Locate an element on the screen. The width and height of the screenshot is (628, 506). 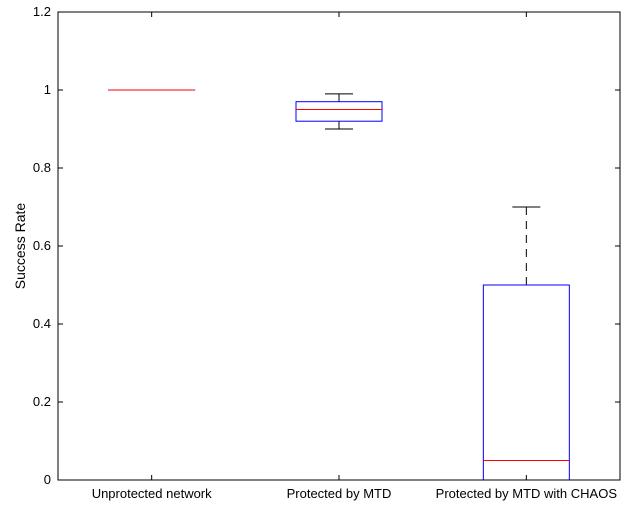
x-tick-label: Unprotected network is located at coordinates (152, 493).